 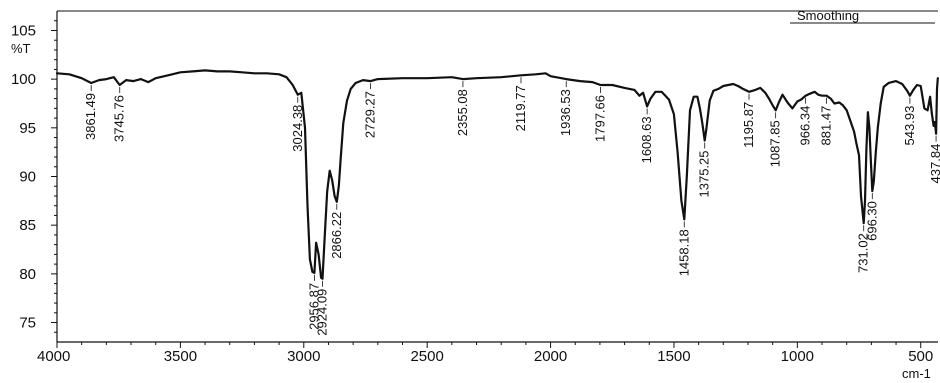 What do you see at coordinates (704, 174) in the screenshot?
I see `peak-label: 1375.25` at bounding box center [704, 174].